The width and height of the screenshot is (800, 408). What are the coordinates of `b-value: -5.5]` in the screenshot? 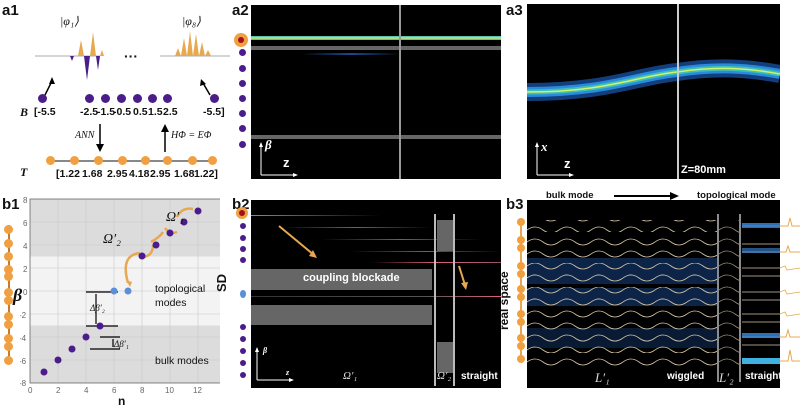 It's located at (214, 112).